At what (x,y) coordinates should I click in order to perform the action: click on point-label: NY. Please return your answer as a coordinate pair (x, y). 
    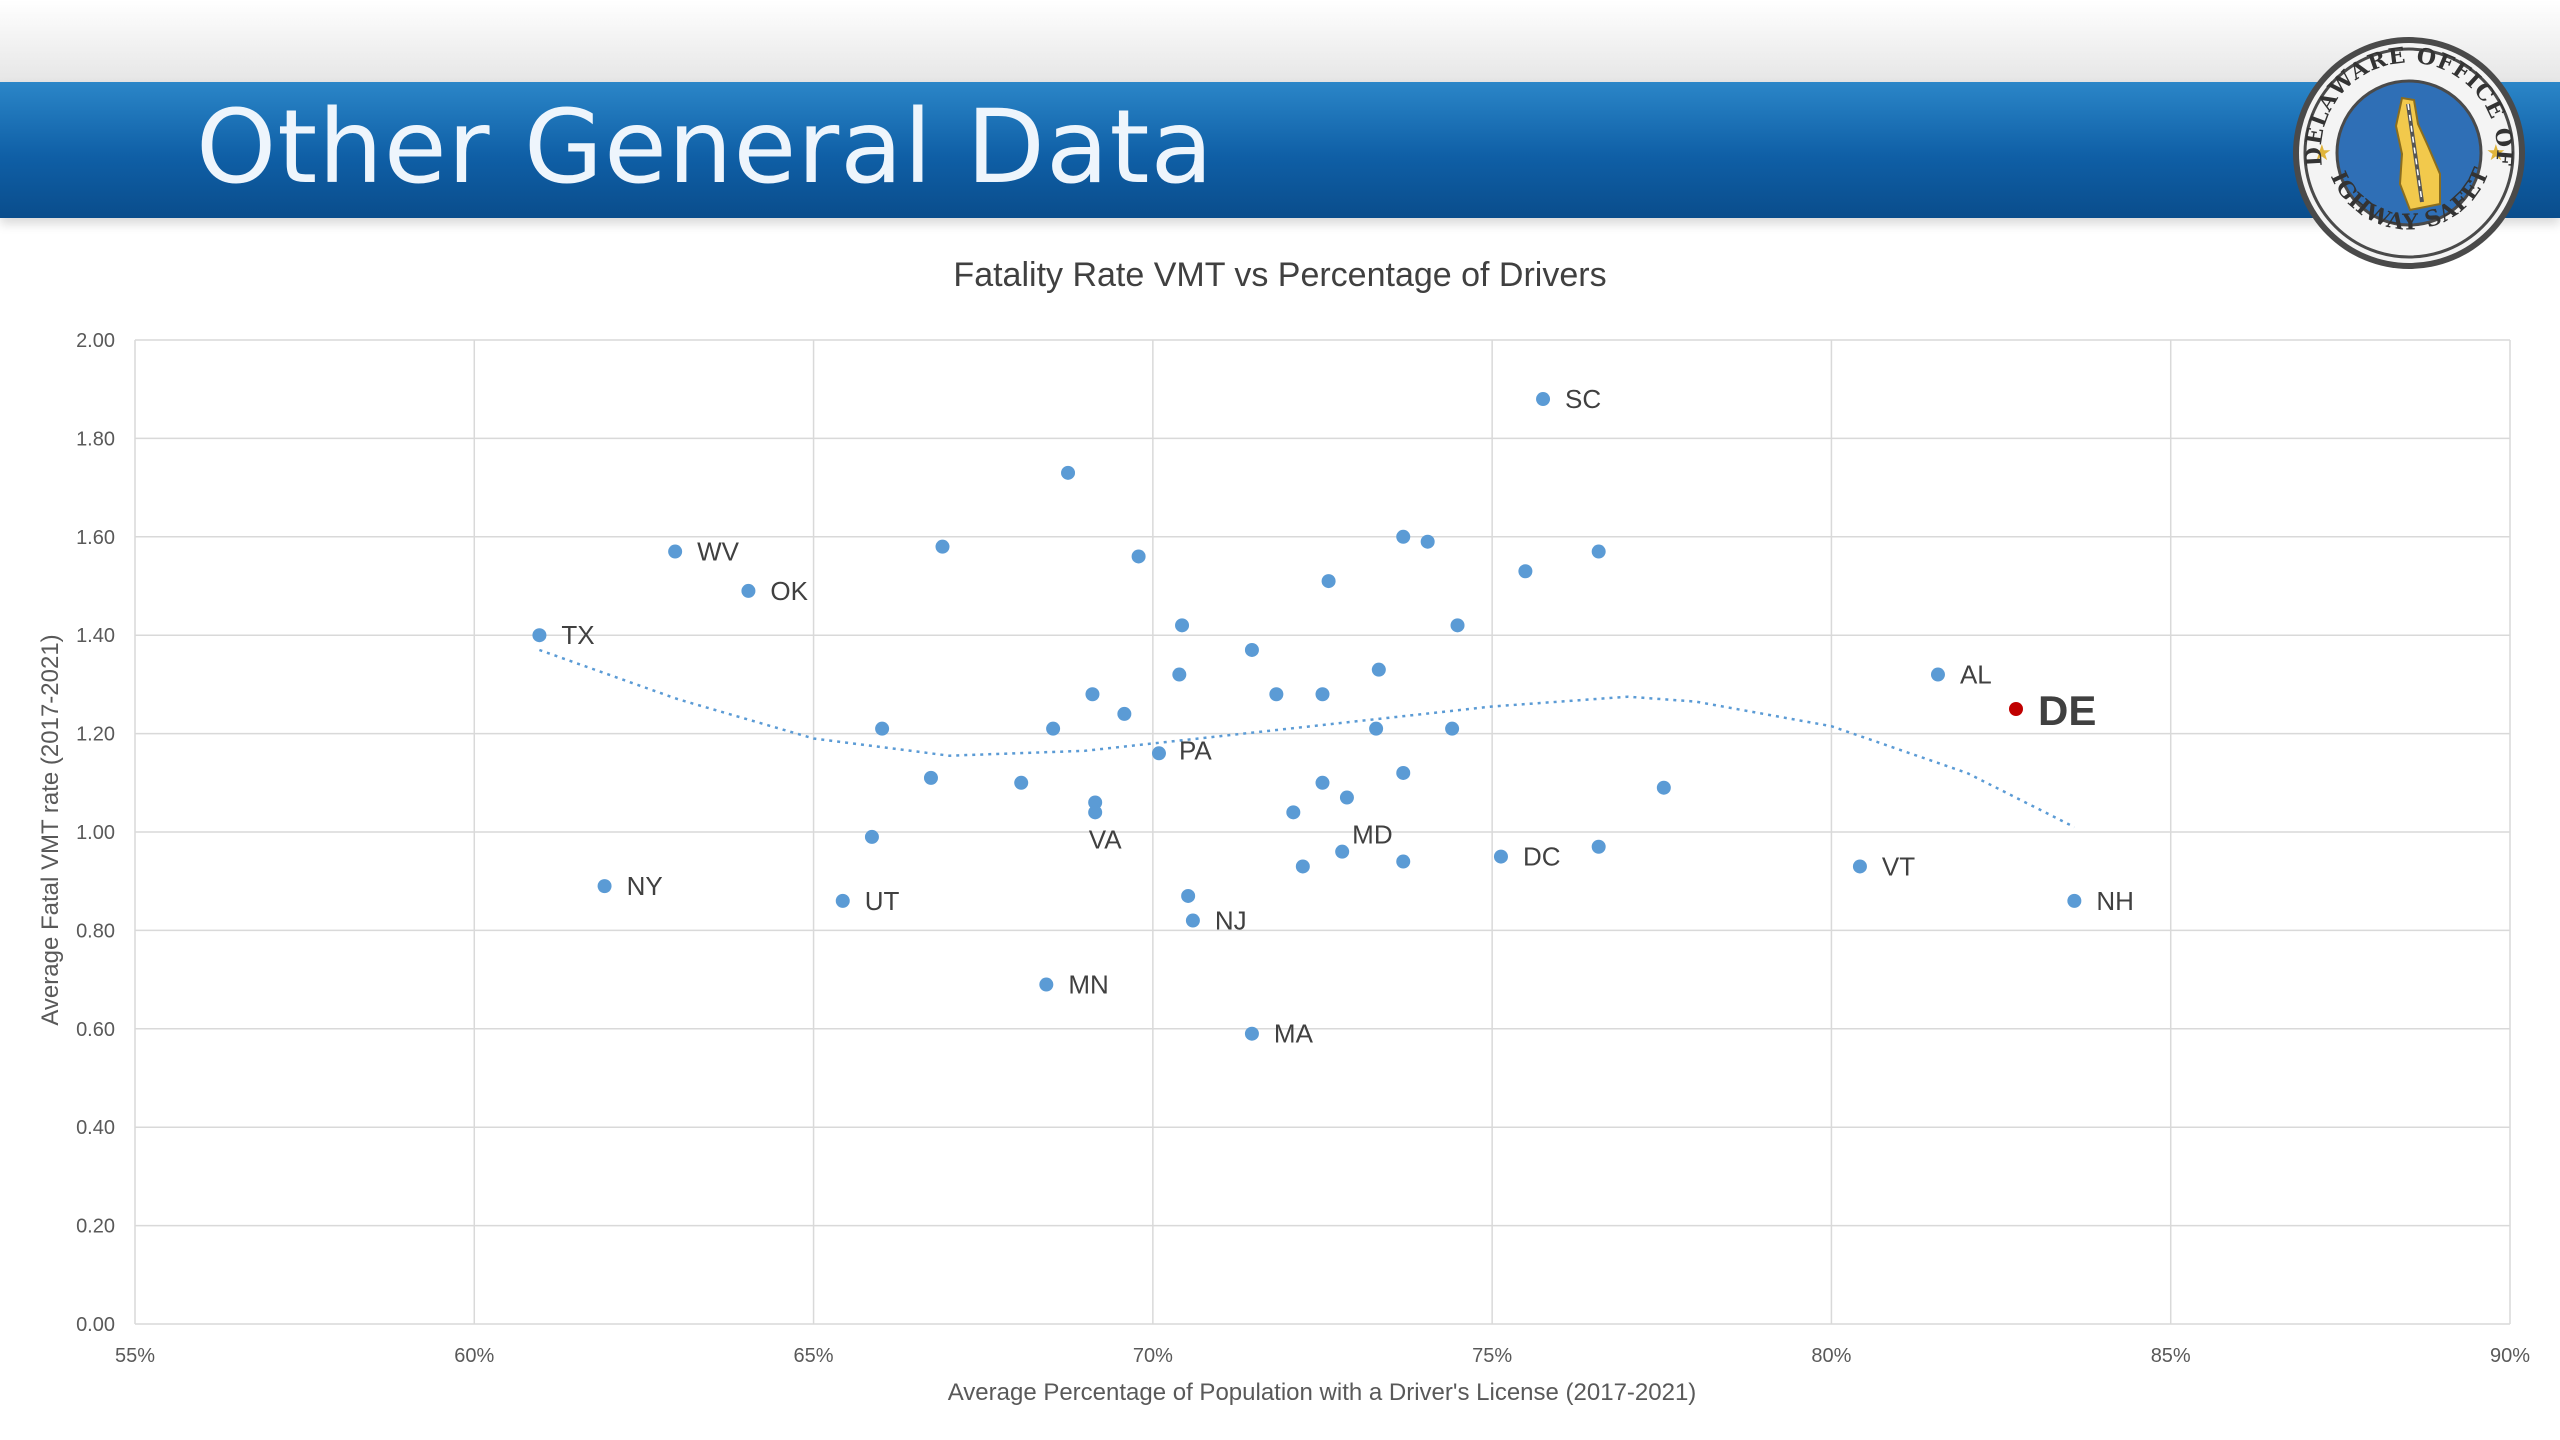
    Looking at the image, I should click on (645, 886).